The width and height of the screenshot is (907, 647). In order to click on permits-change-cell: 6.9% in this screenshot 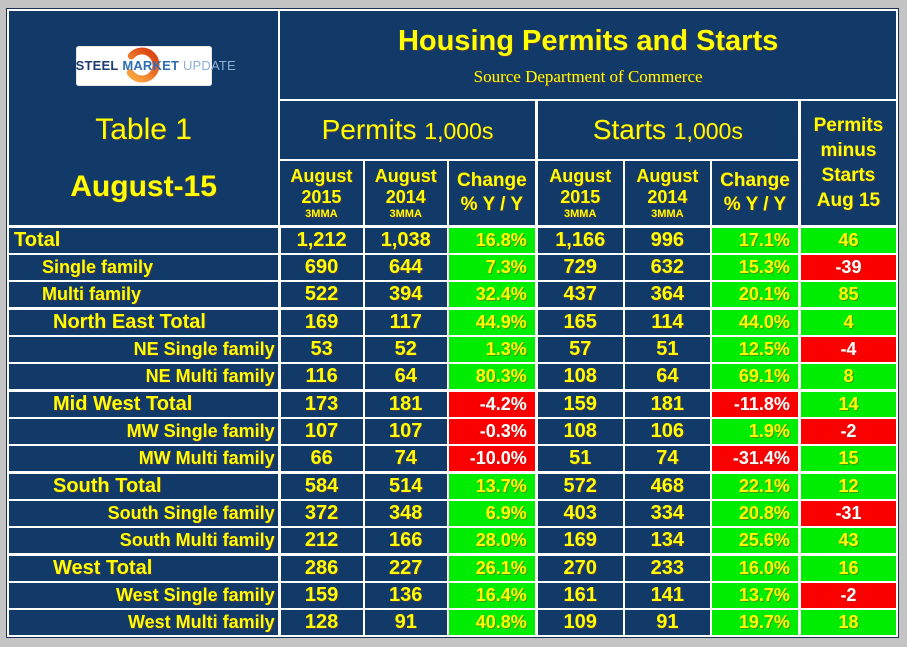, I will do `click(492, 513)`.